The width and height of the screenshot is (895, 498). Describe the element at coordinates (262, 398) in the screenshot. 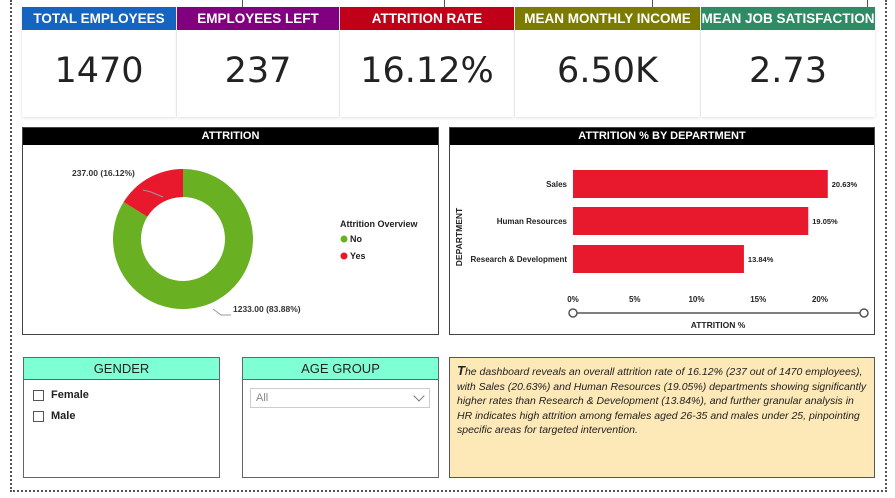

I see `dropdown-value: All` at that location.